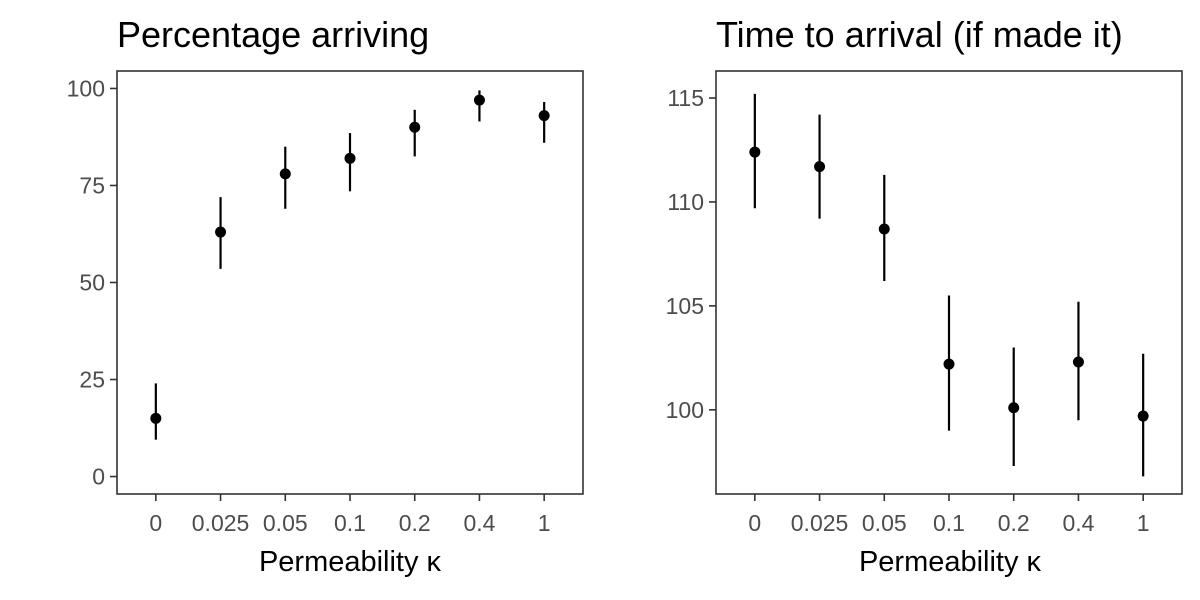 This screenshot has height=600, width=1200. What do you see at coordinates (685, 202) in the screenshot?
I see `y-tick-label: 110` at bounding box center [685, 202].